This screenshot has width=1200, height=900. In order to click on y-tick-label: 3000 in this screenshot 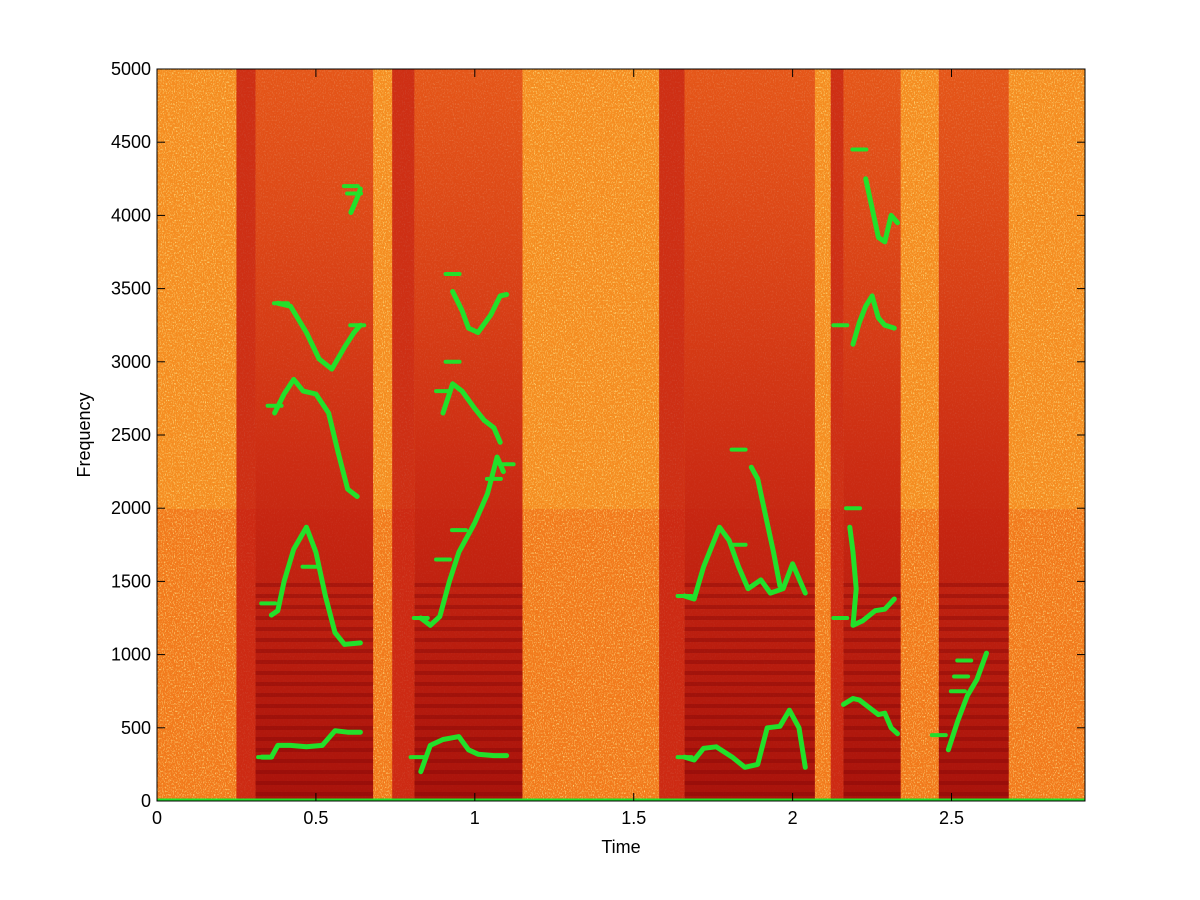, I will do `click(131, 362)`.